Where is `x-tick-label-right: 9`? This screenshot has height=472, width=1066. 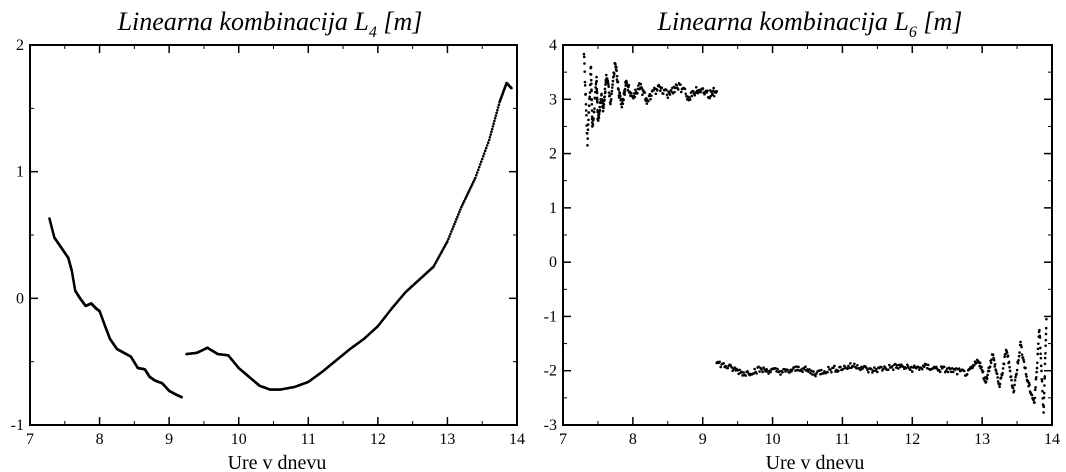
x-tick-label-right: 9 is located at coordinates (703, 439).